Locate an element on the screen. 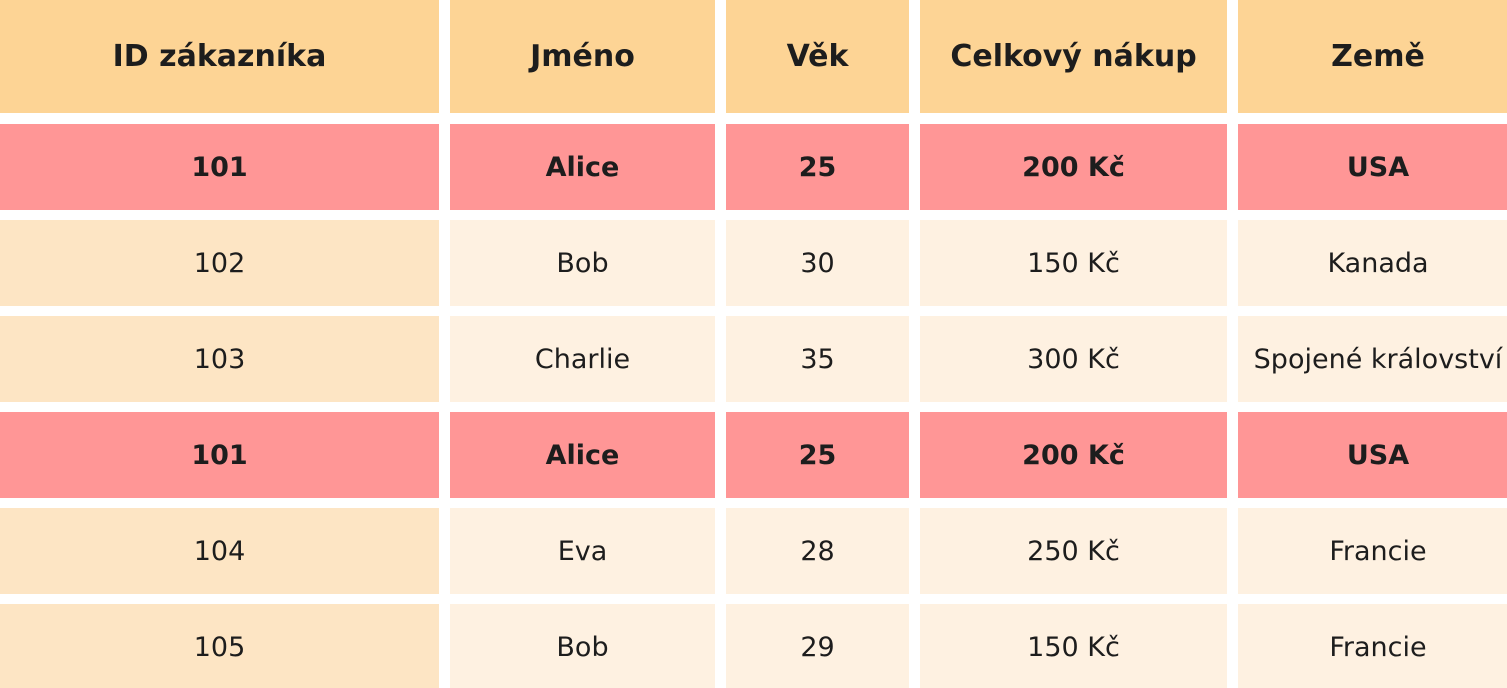  table-cell: 104 is located at coordinates (219, 551).